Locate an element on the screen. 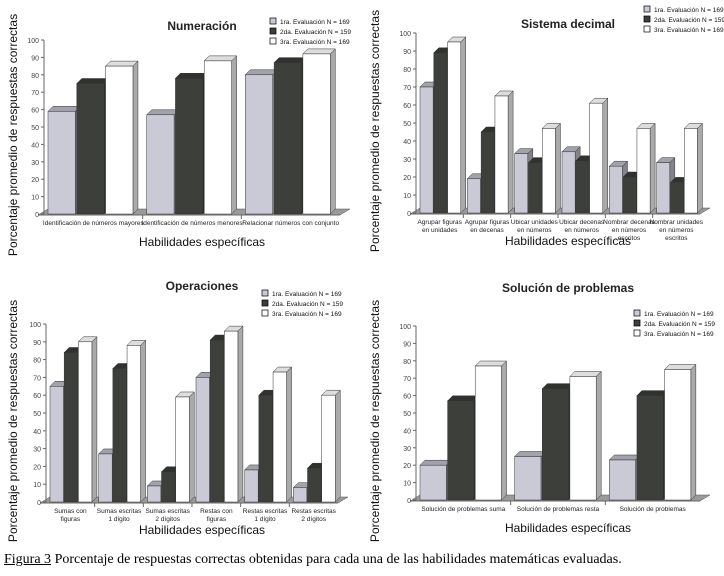 The height and width of the screenshot is (576, 724). y-tick-label: 30 is located at coordinates (407, 160).